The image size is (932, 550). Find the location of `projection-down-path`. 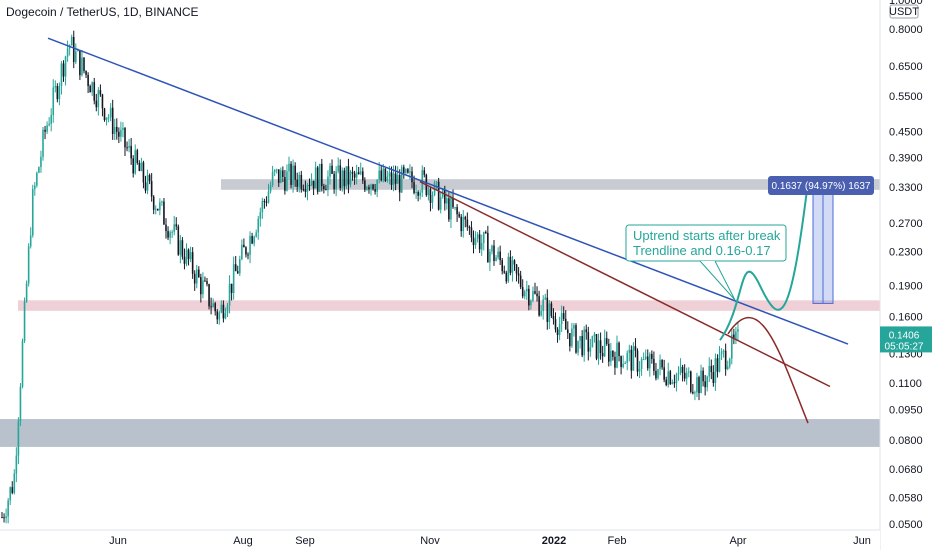

projection-down-path is located at coordinates (768, 370).